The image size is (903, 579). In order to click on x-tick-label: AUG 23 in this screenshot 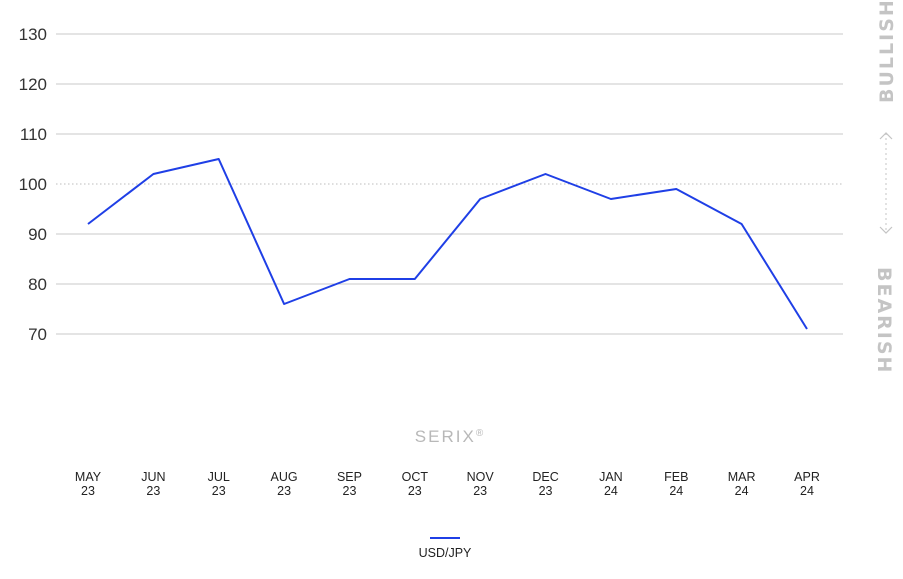, I will do `click(284, 484)`.